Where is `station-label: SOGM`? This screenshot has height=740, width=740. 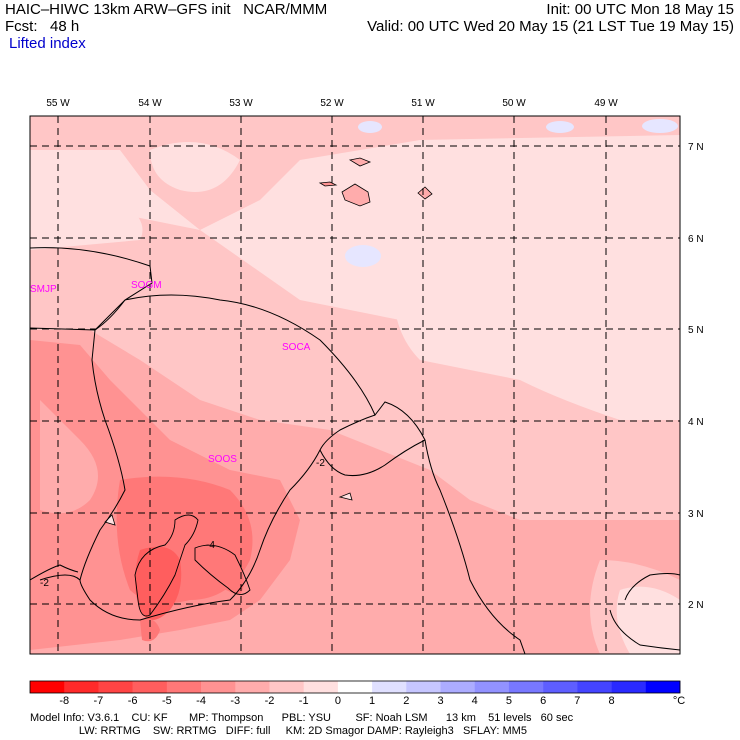
station-label: SOGM is located at coordinates (146, 285).